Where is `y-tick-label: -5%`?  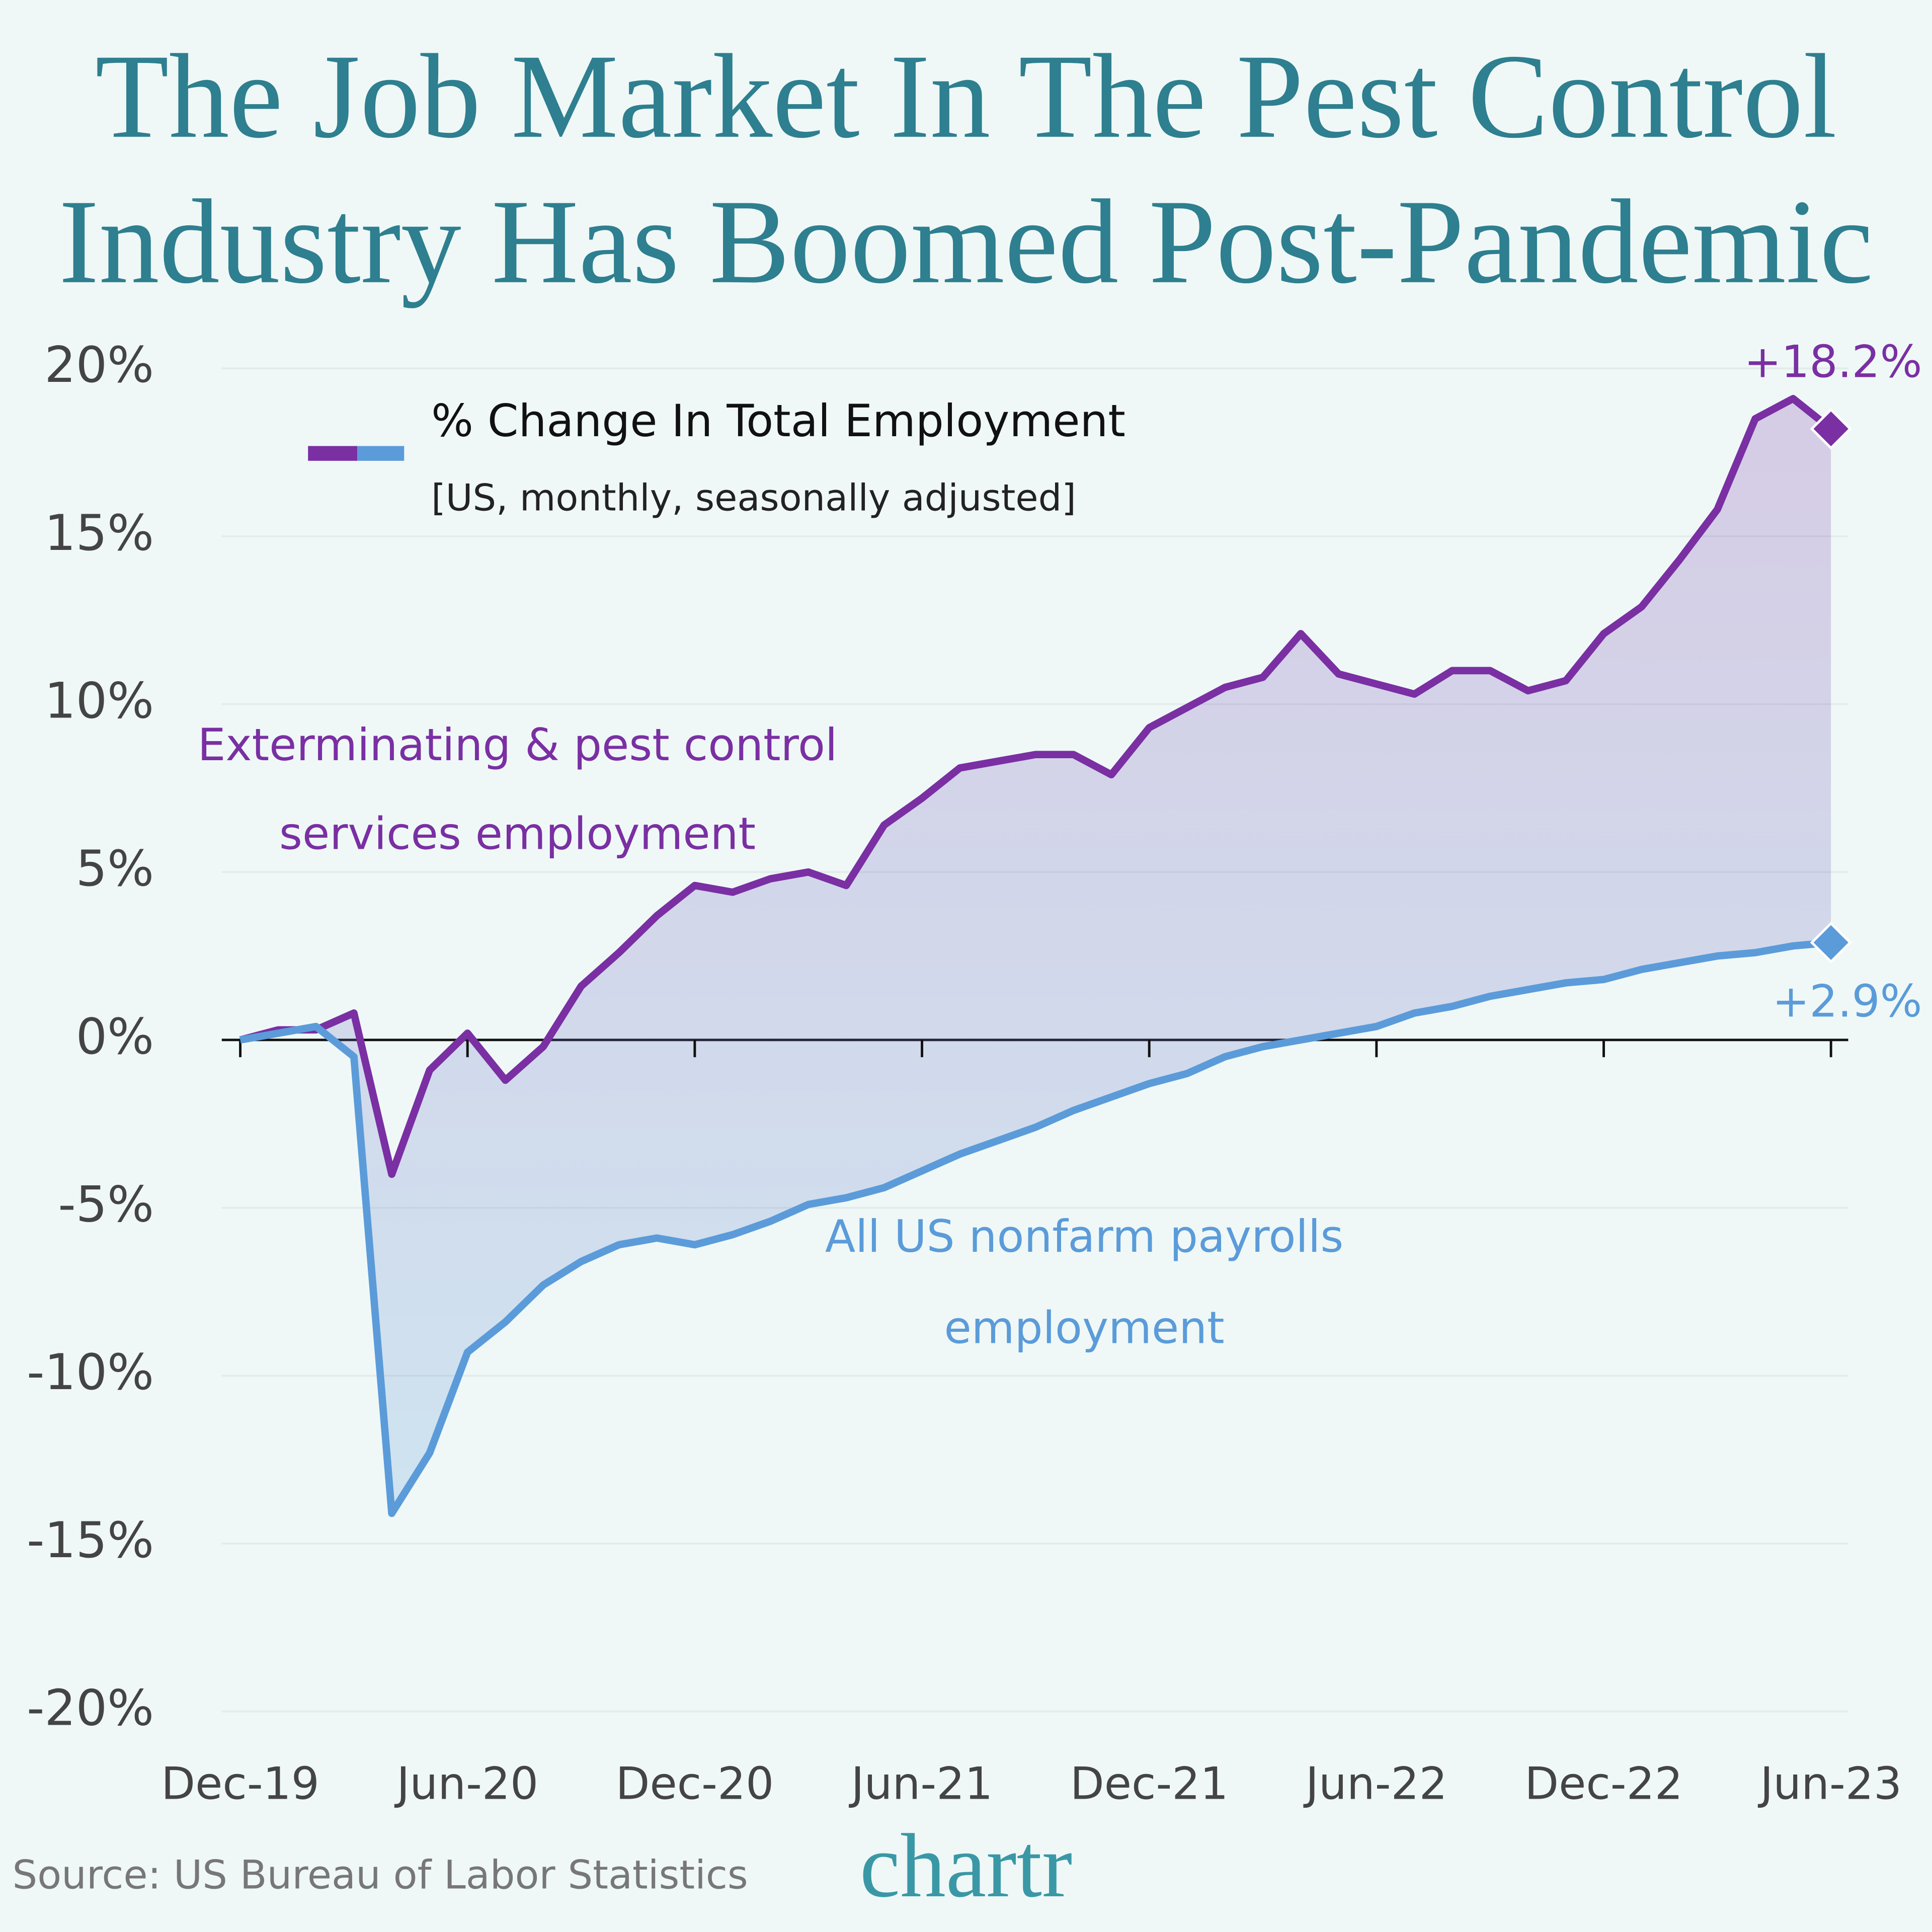 y-tick-label: -5% is located at coordinates (106, 1204).